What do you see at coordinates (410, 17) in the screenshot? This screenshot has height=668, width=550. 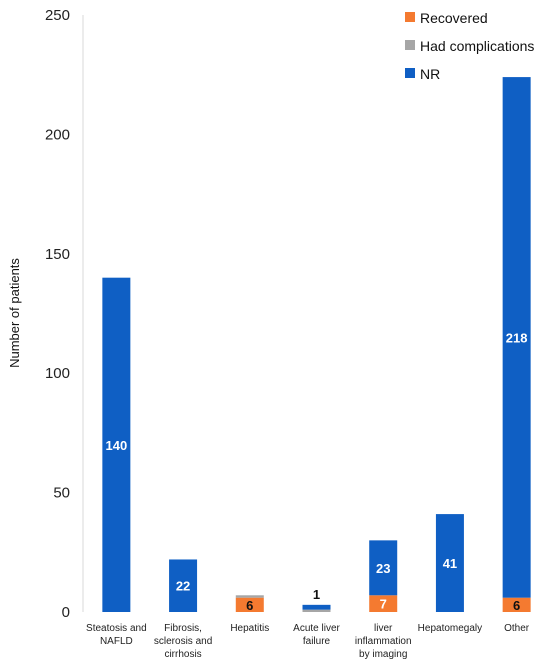 I see `legend-swatch-recovered` at bounding box center [410, 17].